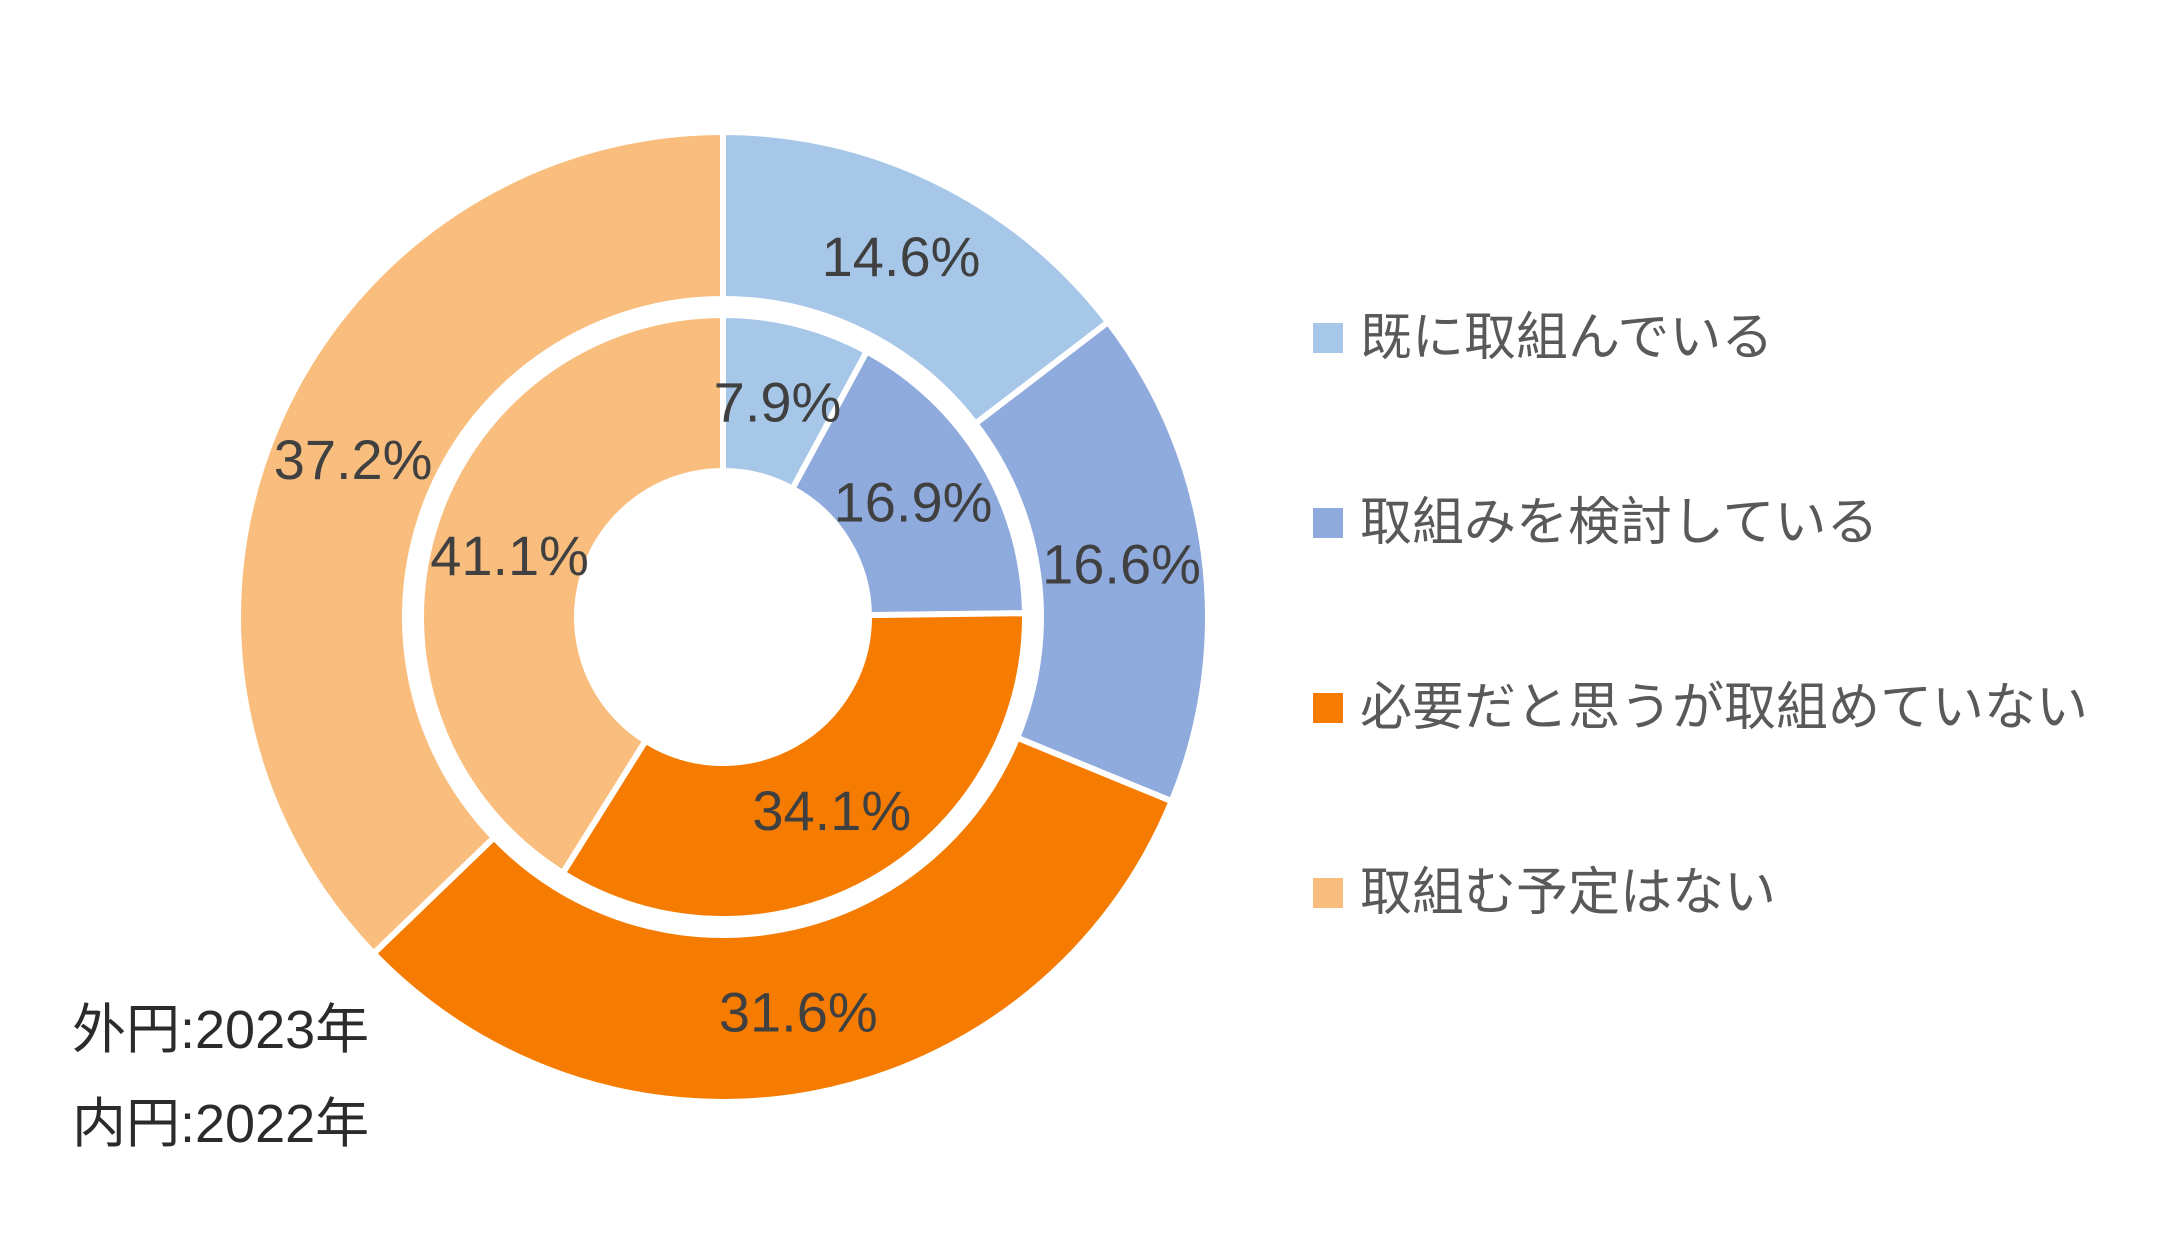 This screenshot has width=2178, height=1235. I want to click on legend-label: 必要だと思うが取組めていない, so click(1724, 708).